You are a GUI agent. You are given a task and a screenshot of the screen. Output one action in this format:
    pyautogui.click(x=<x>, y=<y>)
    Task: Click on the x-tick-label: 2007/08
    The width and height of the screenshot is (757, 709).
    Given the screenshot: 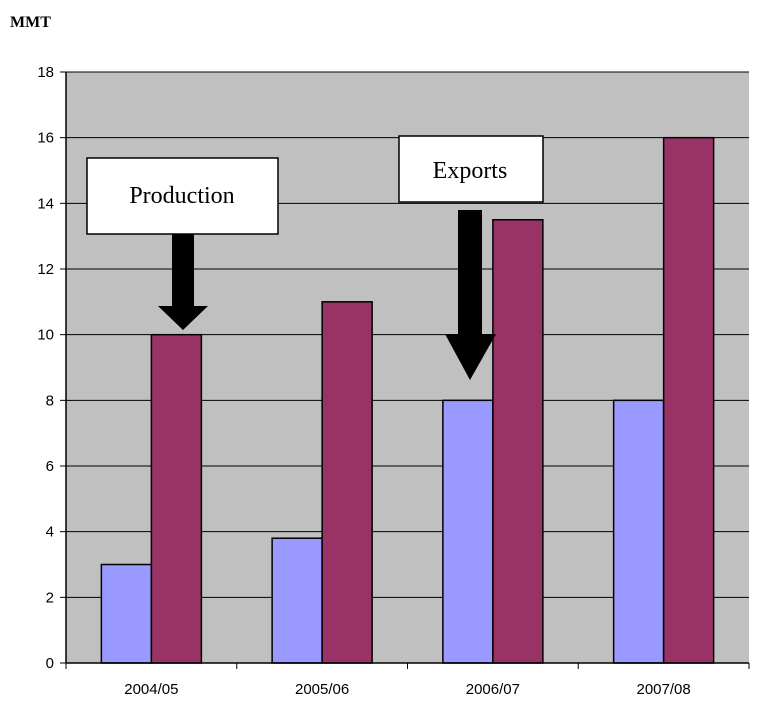 What is the action you would take?
    pyautogui.click(x=664, y=689)
    